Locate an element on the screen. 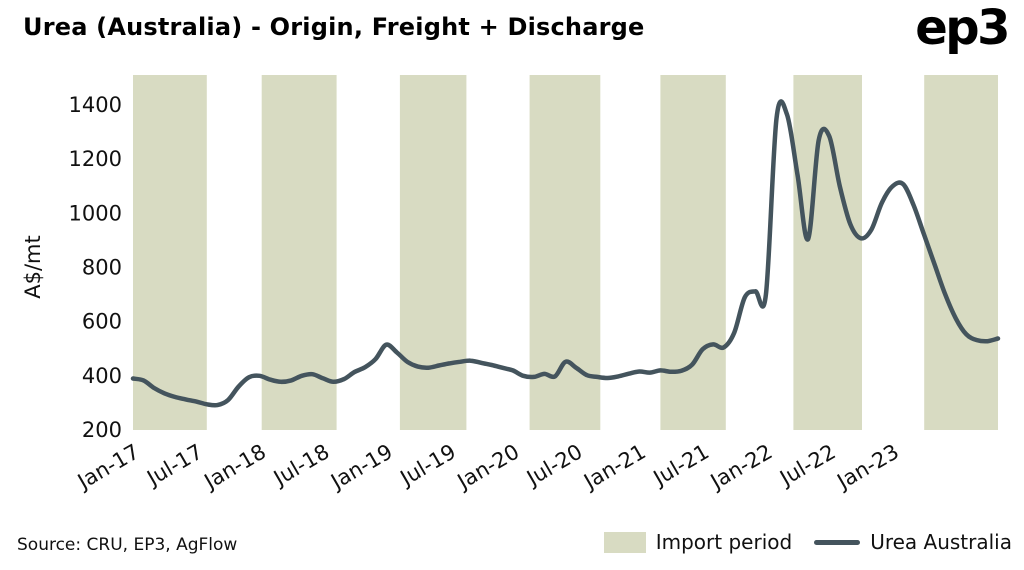 This screenshot has width=1024, height=570. x-tick-label: Jan-18 is located at coordinates (234, 467).